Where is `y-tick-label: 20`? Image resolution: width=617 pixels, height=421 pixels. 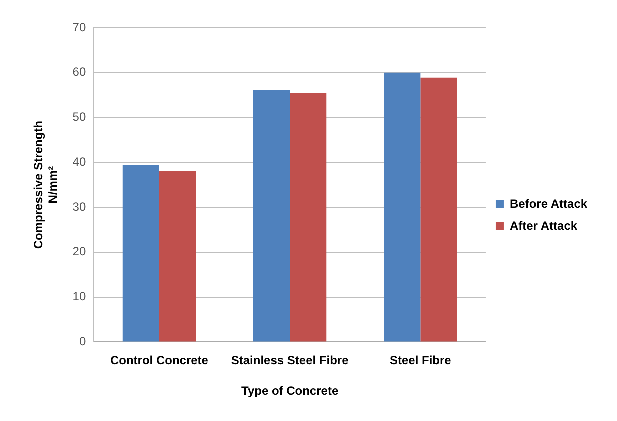 y-tick-label: 20 is located at coordinates (79, 251).